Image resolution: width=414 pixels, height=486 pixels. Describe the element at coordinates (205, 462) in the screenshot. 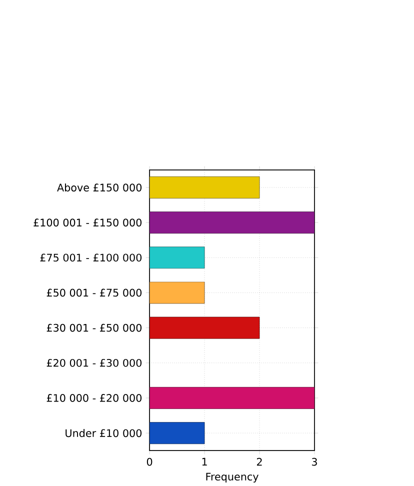

I see `x-tick-label: 1` at that location.